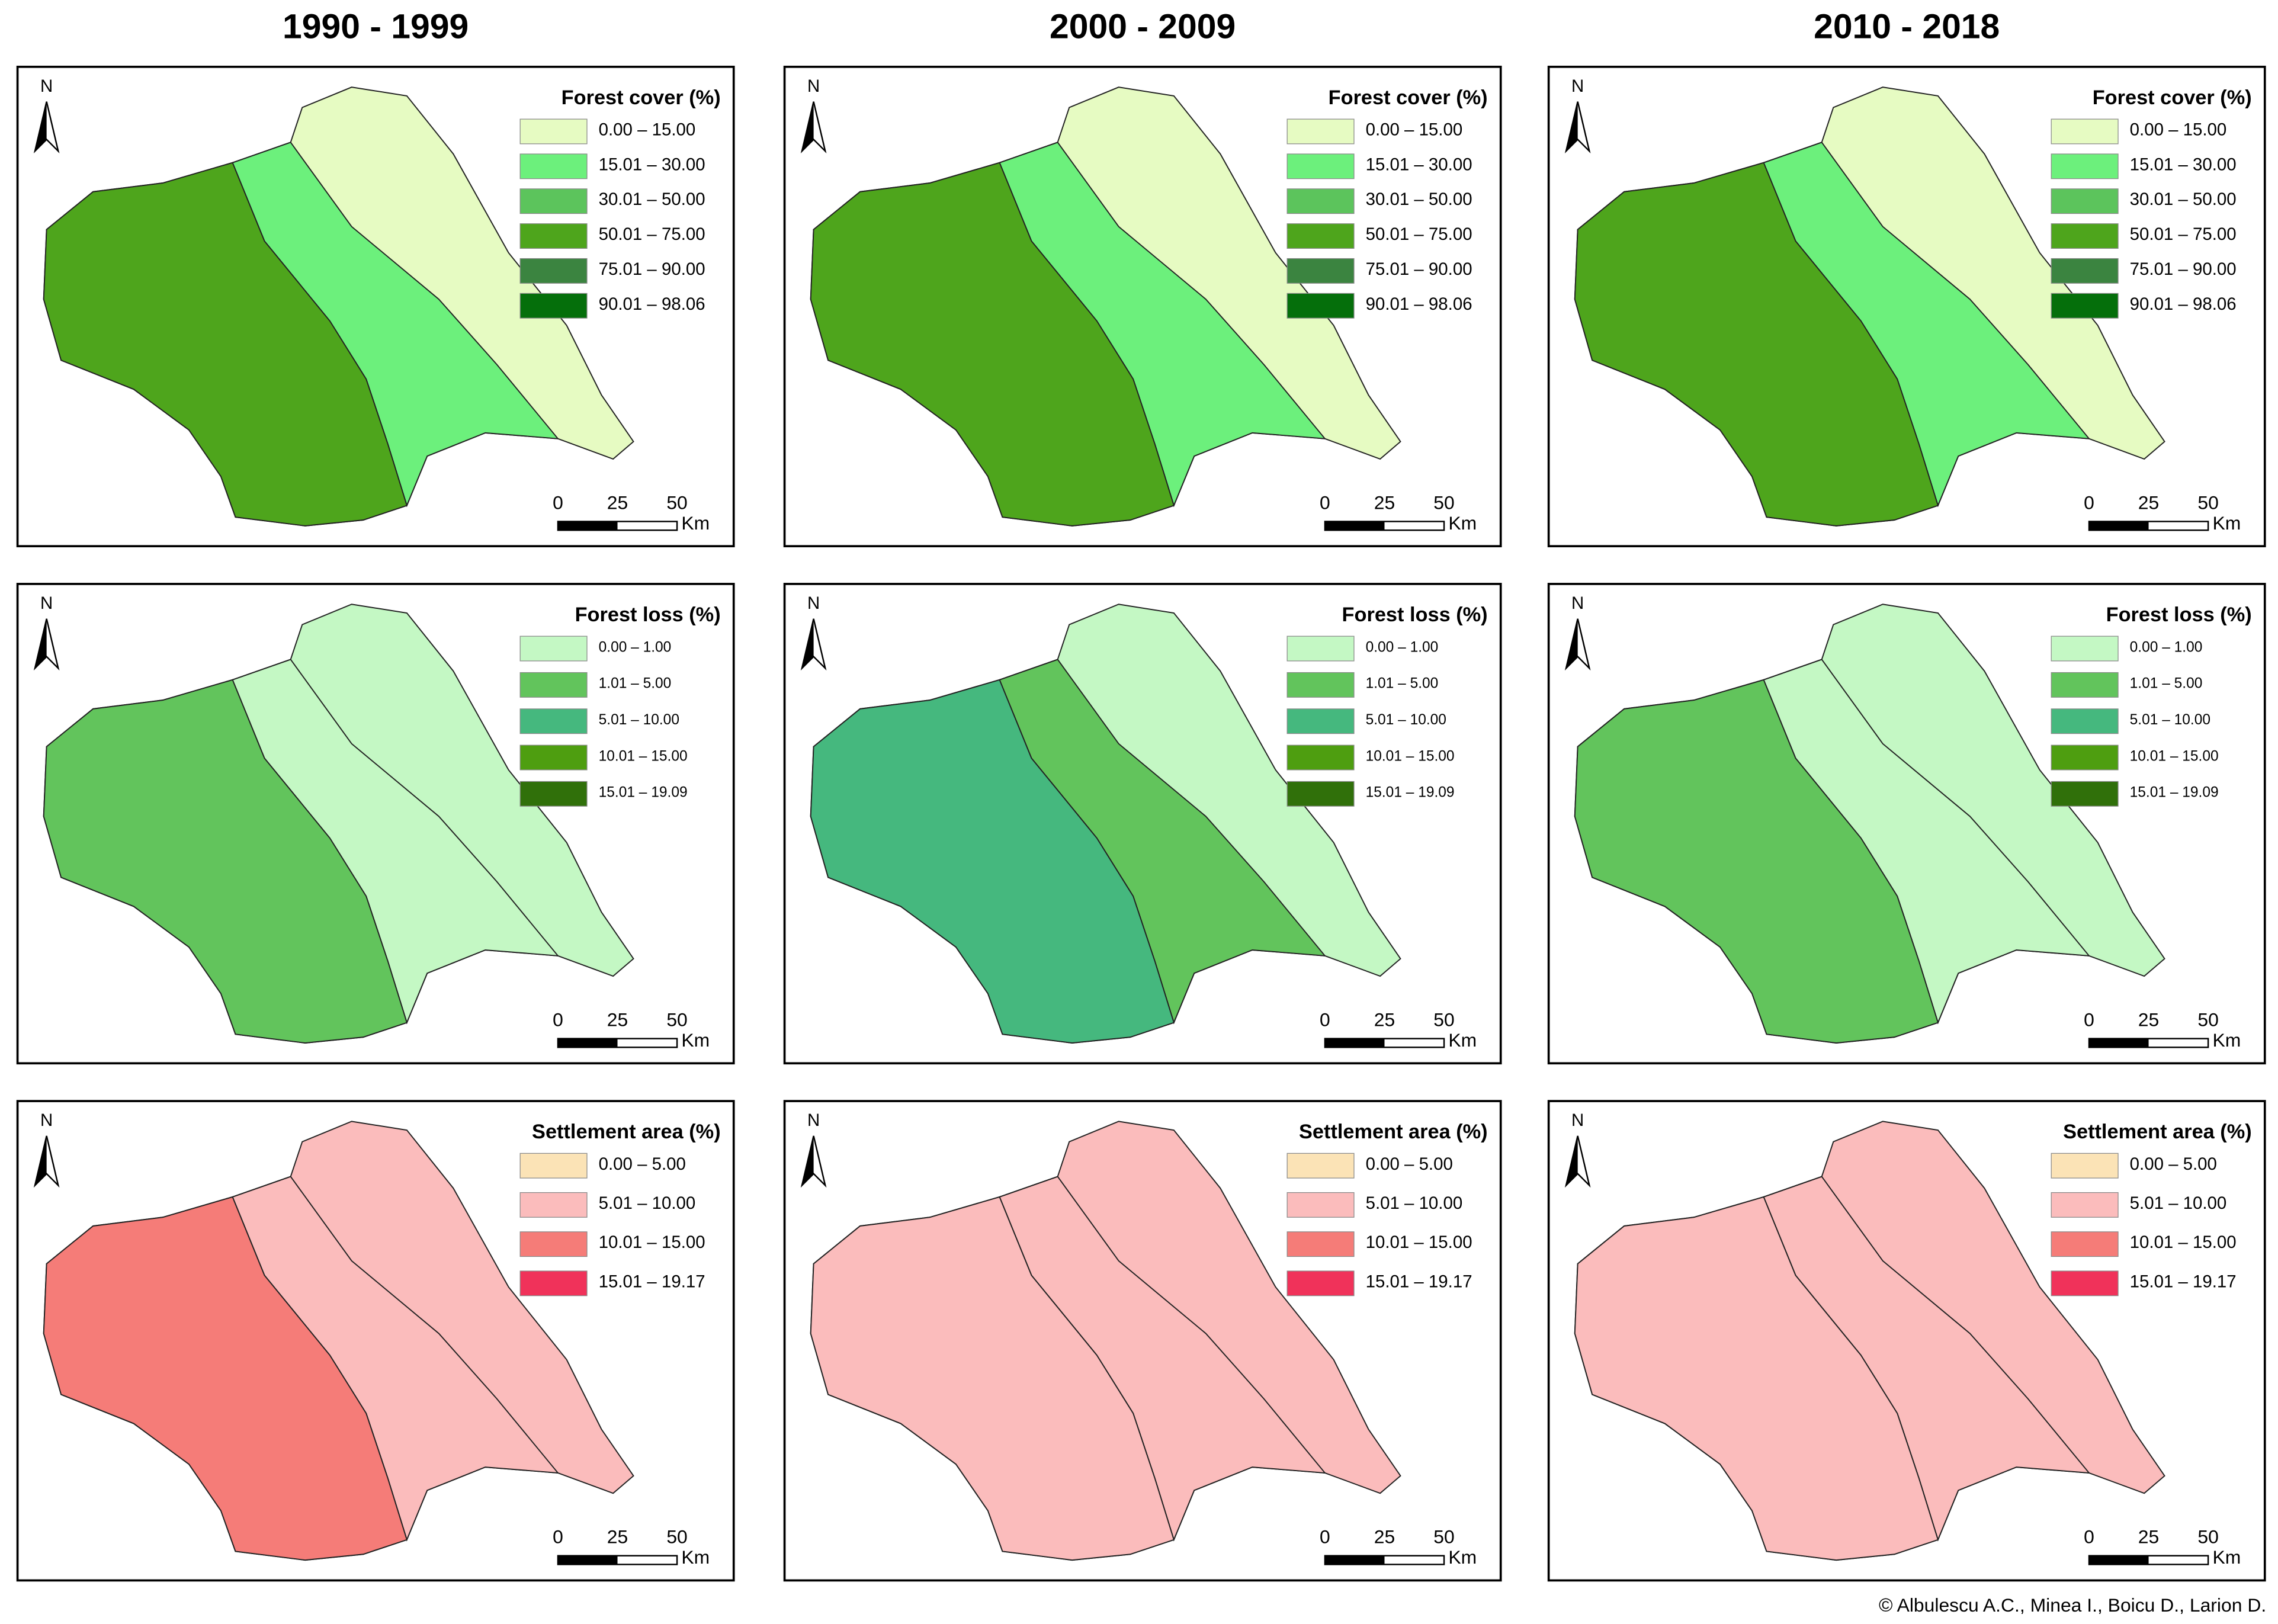  I want to click on legend-title: Forest cover (%), so click(1408, 97).